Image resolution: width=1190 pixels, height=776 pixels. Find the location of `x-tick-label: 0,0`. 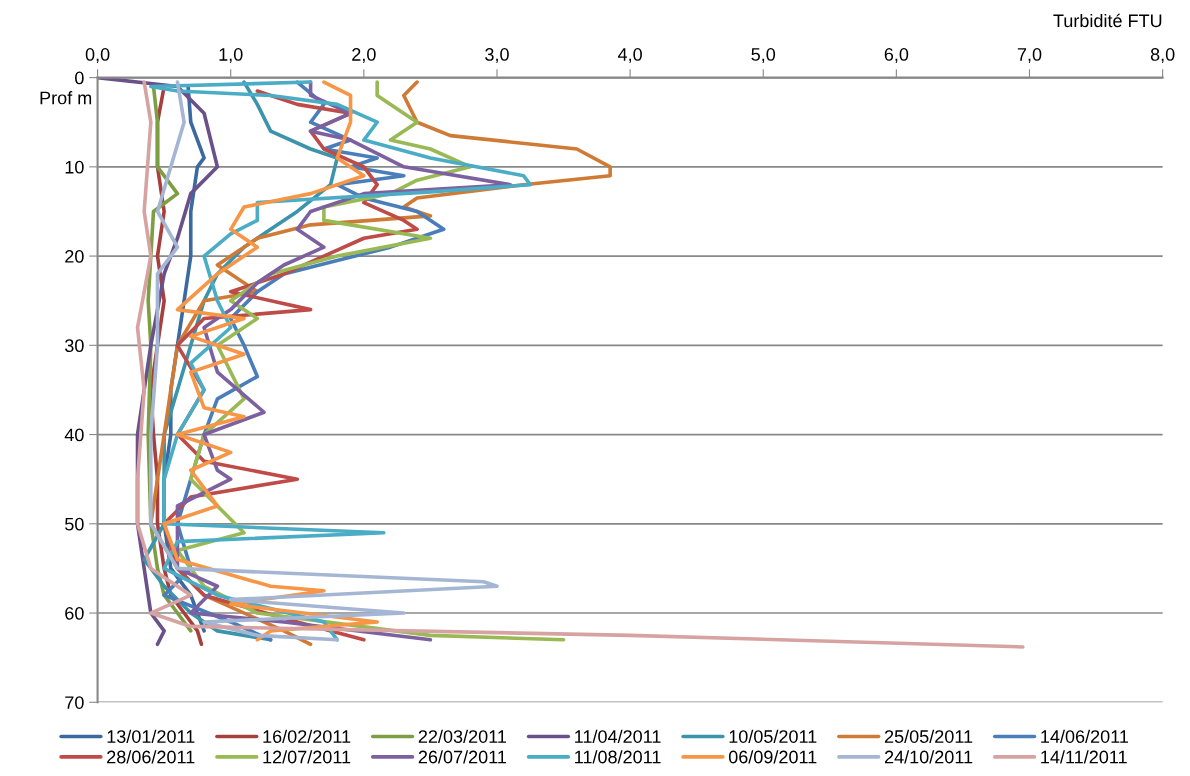

x-tick-label: 0,0 is located at coordinates (97, 55).